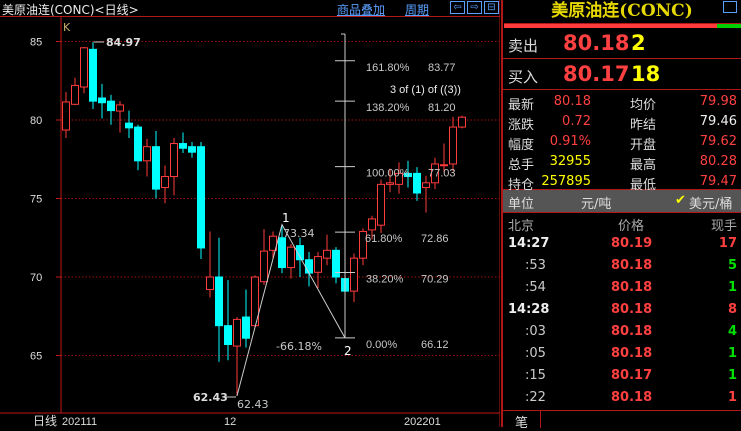  Describe the element at coordinates (535, 353) in the screenshot. I see `trade-time: :05` at that location.